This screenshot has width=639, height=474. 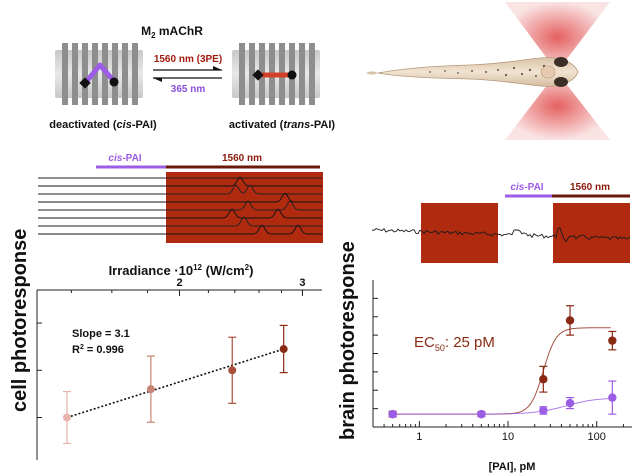 I want to click on deactivated-label: deactivated (cis-PAI), so click(x=103, y=125).